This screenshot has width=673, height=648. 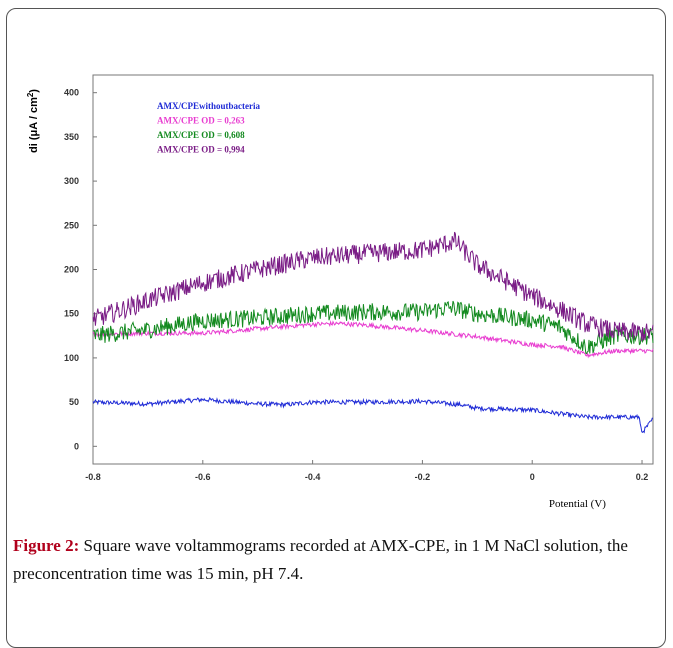 I want to click on x-tick-label: -0.4, so click(x=313, y=477).